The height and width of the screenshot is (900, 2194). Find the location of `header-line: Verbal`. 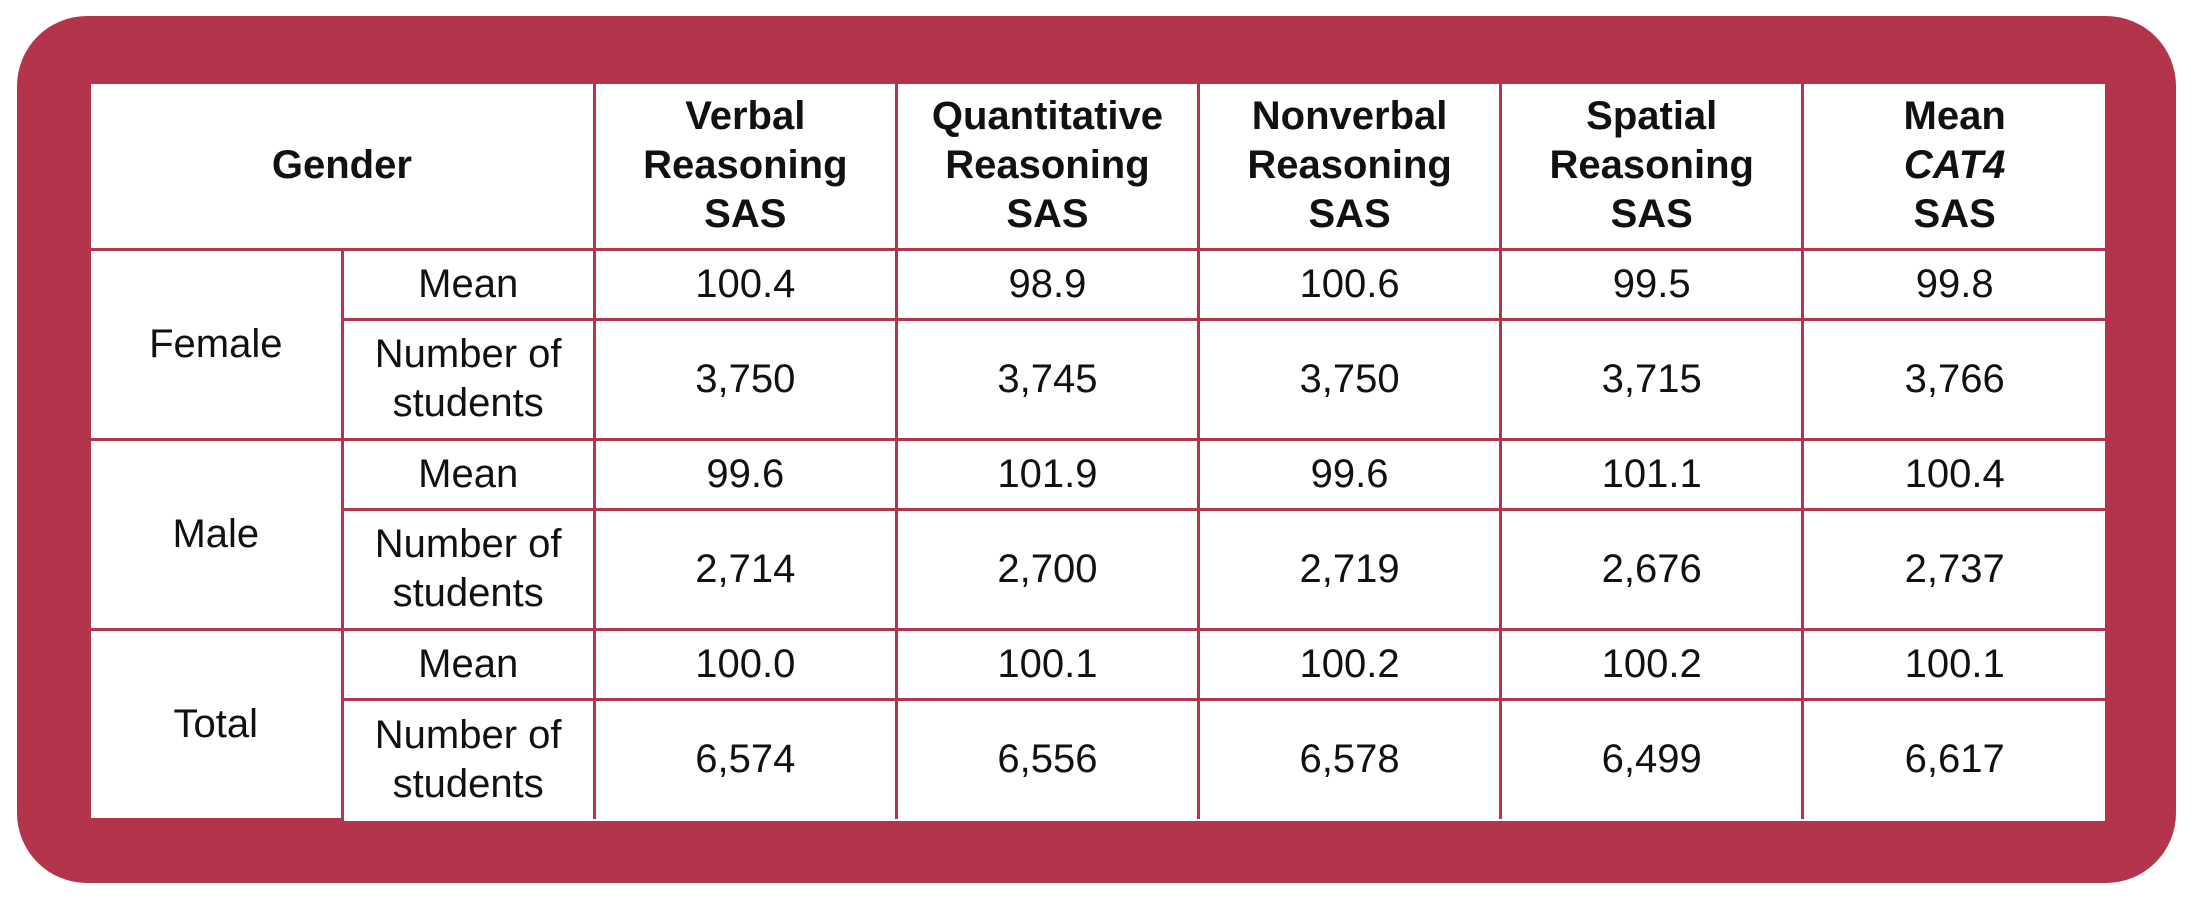

header-line: Verbal is located at coordinates (745, 116).